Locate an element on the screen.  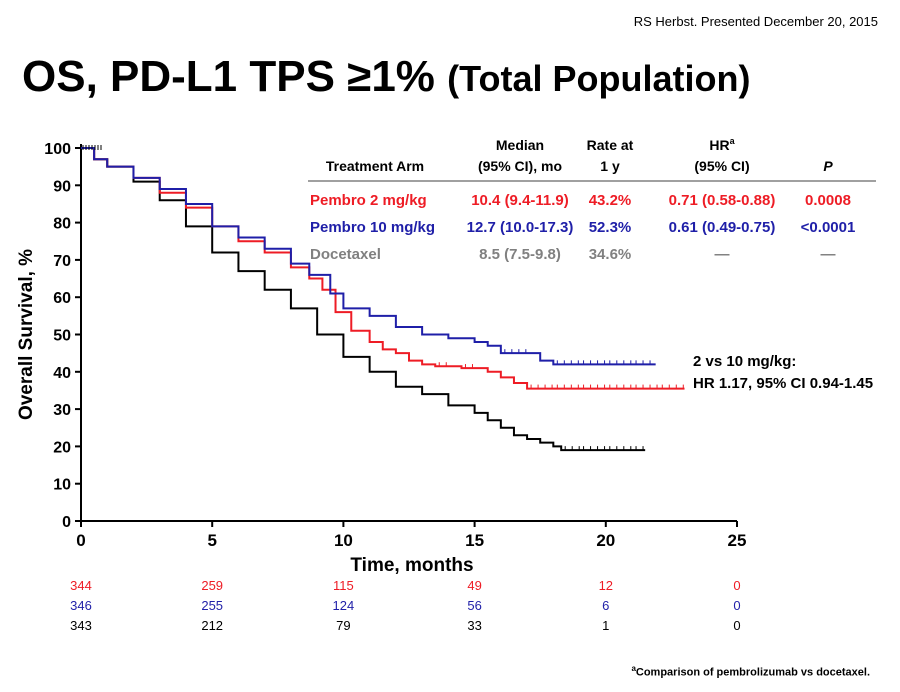
table-median: 10.4 (9.4-11.9) is located at coordinates (520, 200).